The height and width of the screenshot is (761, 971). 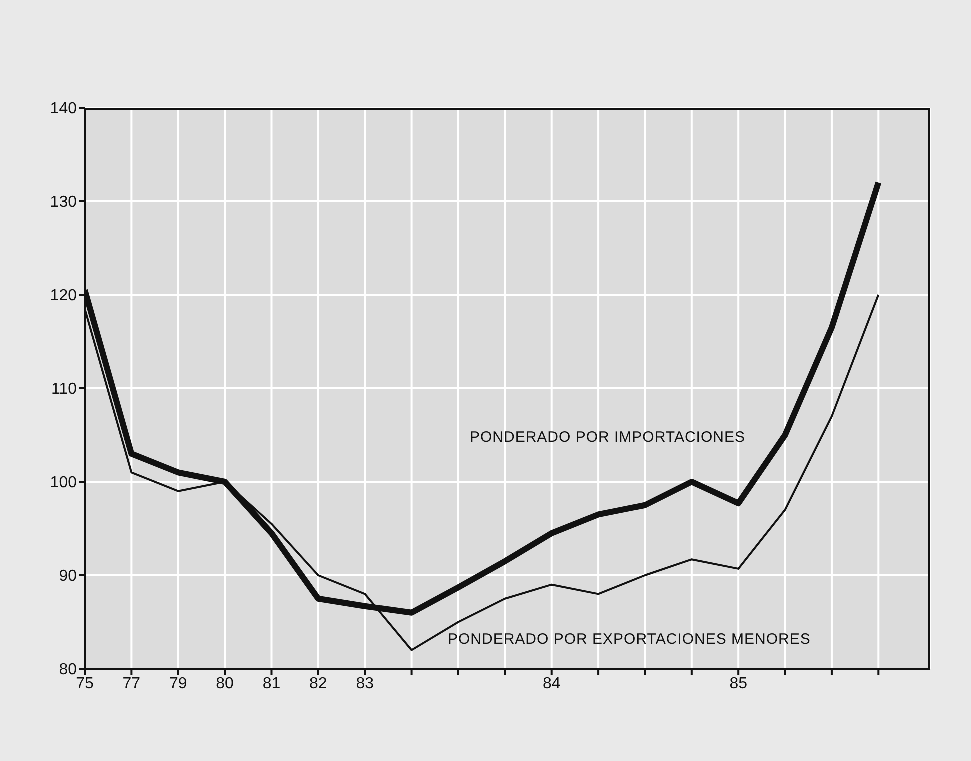 I want to click on x-tick-label: 81, so click(x=271, y=683).